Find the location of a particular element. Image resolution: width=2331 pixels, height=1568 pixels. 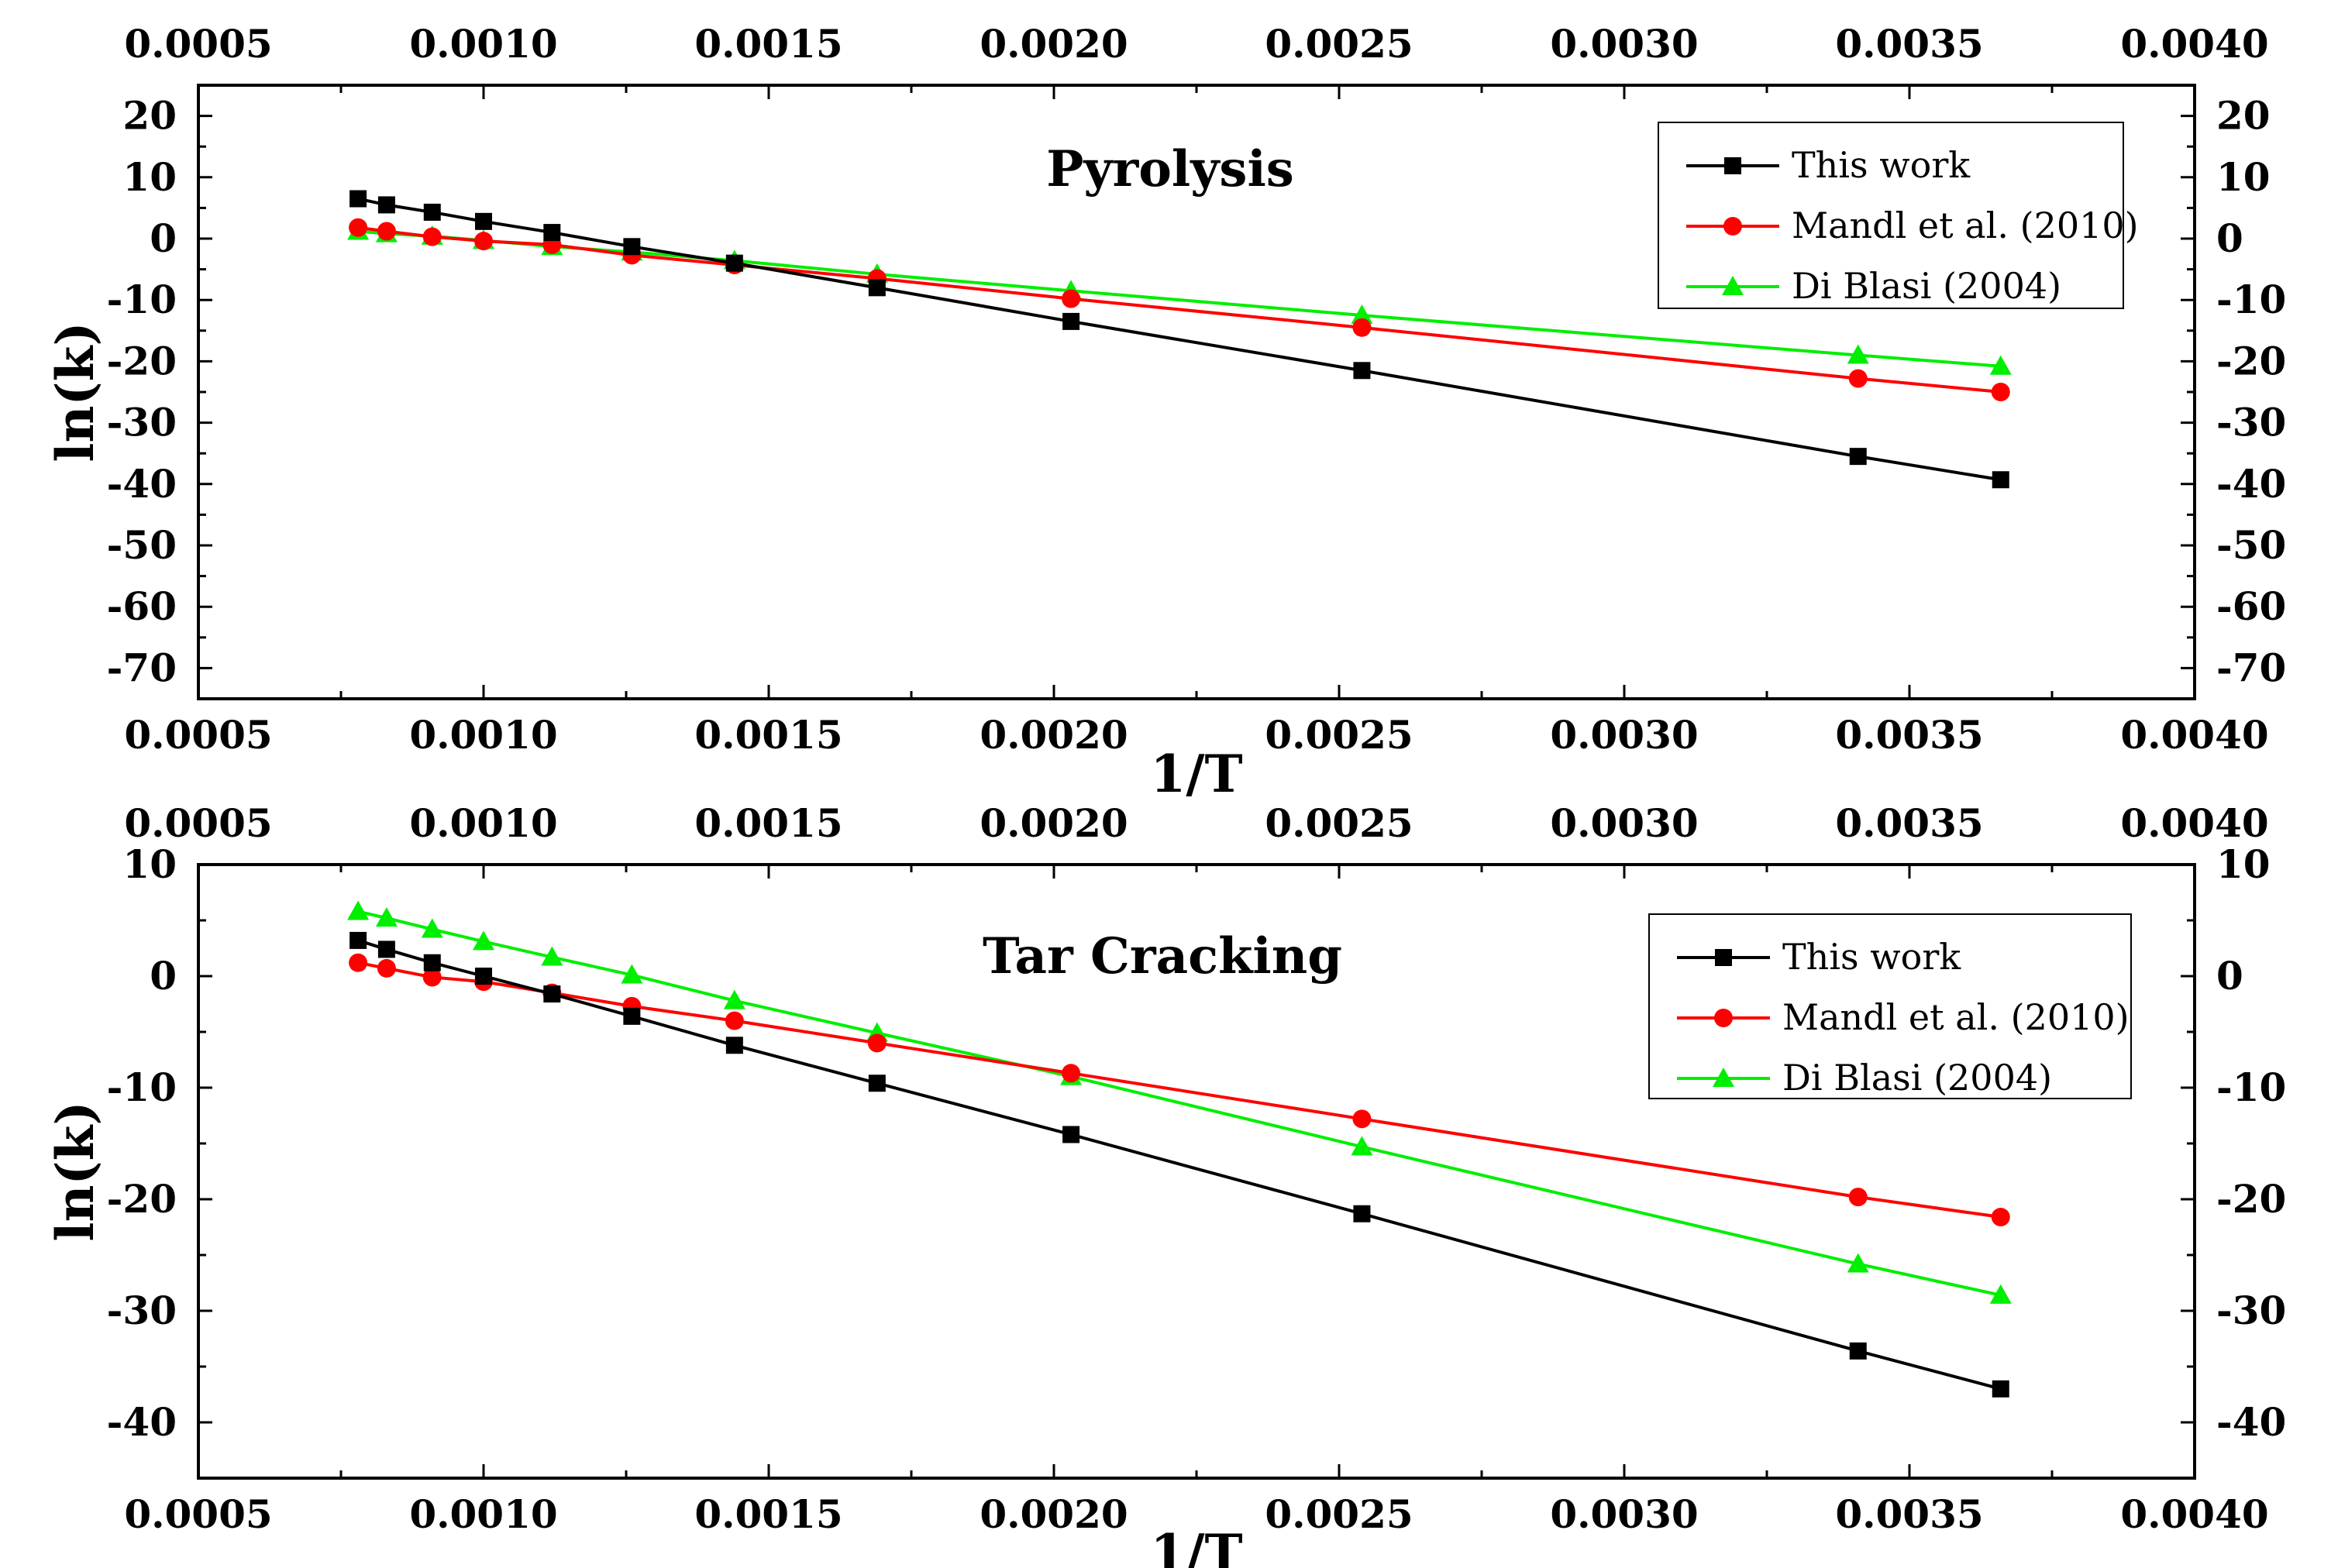

y-tick-label-right: -50 is located at coordinates (2251, 545).